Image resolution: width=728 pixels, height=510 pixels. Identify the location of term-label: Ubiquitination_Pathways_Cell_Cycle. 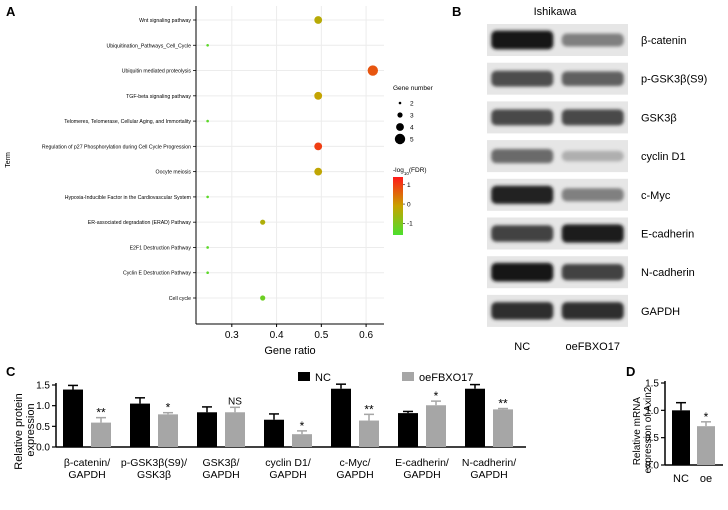
(149, 46).